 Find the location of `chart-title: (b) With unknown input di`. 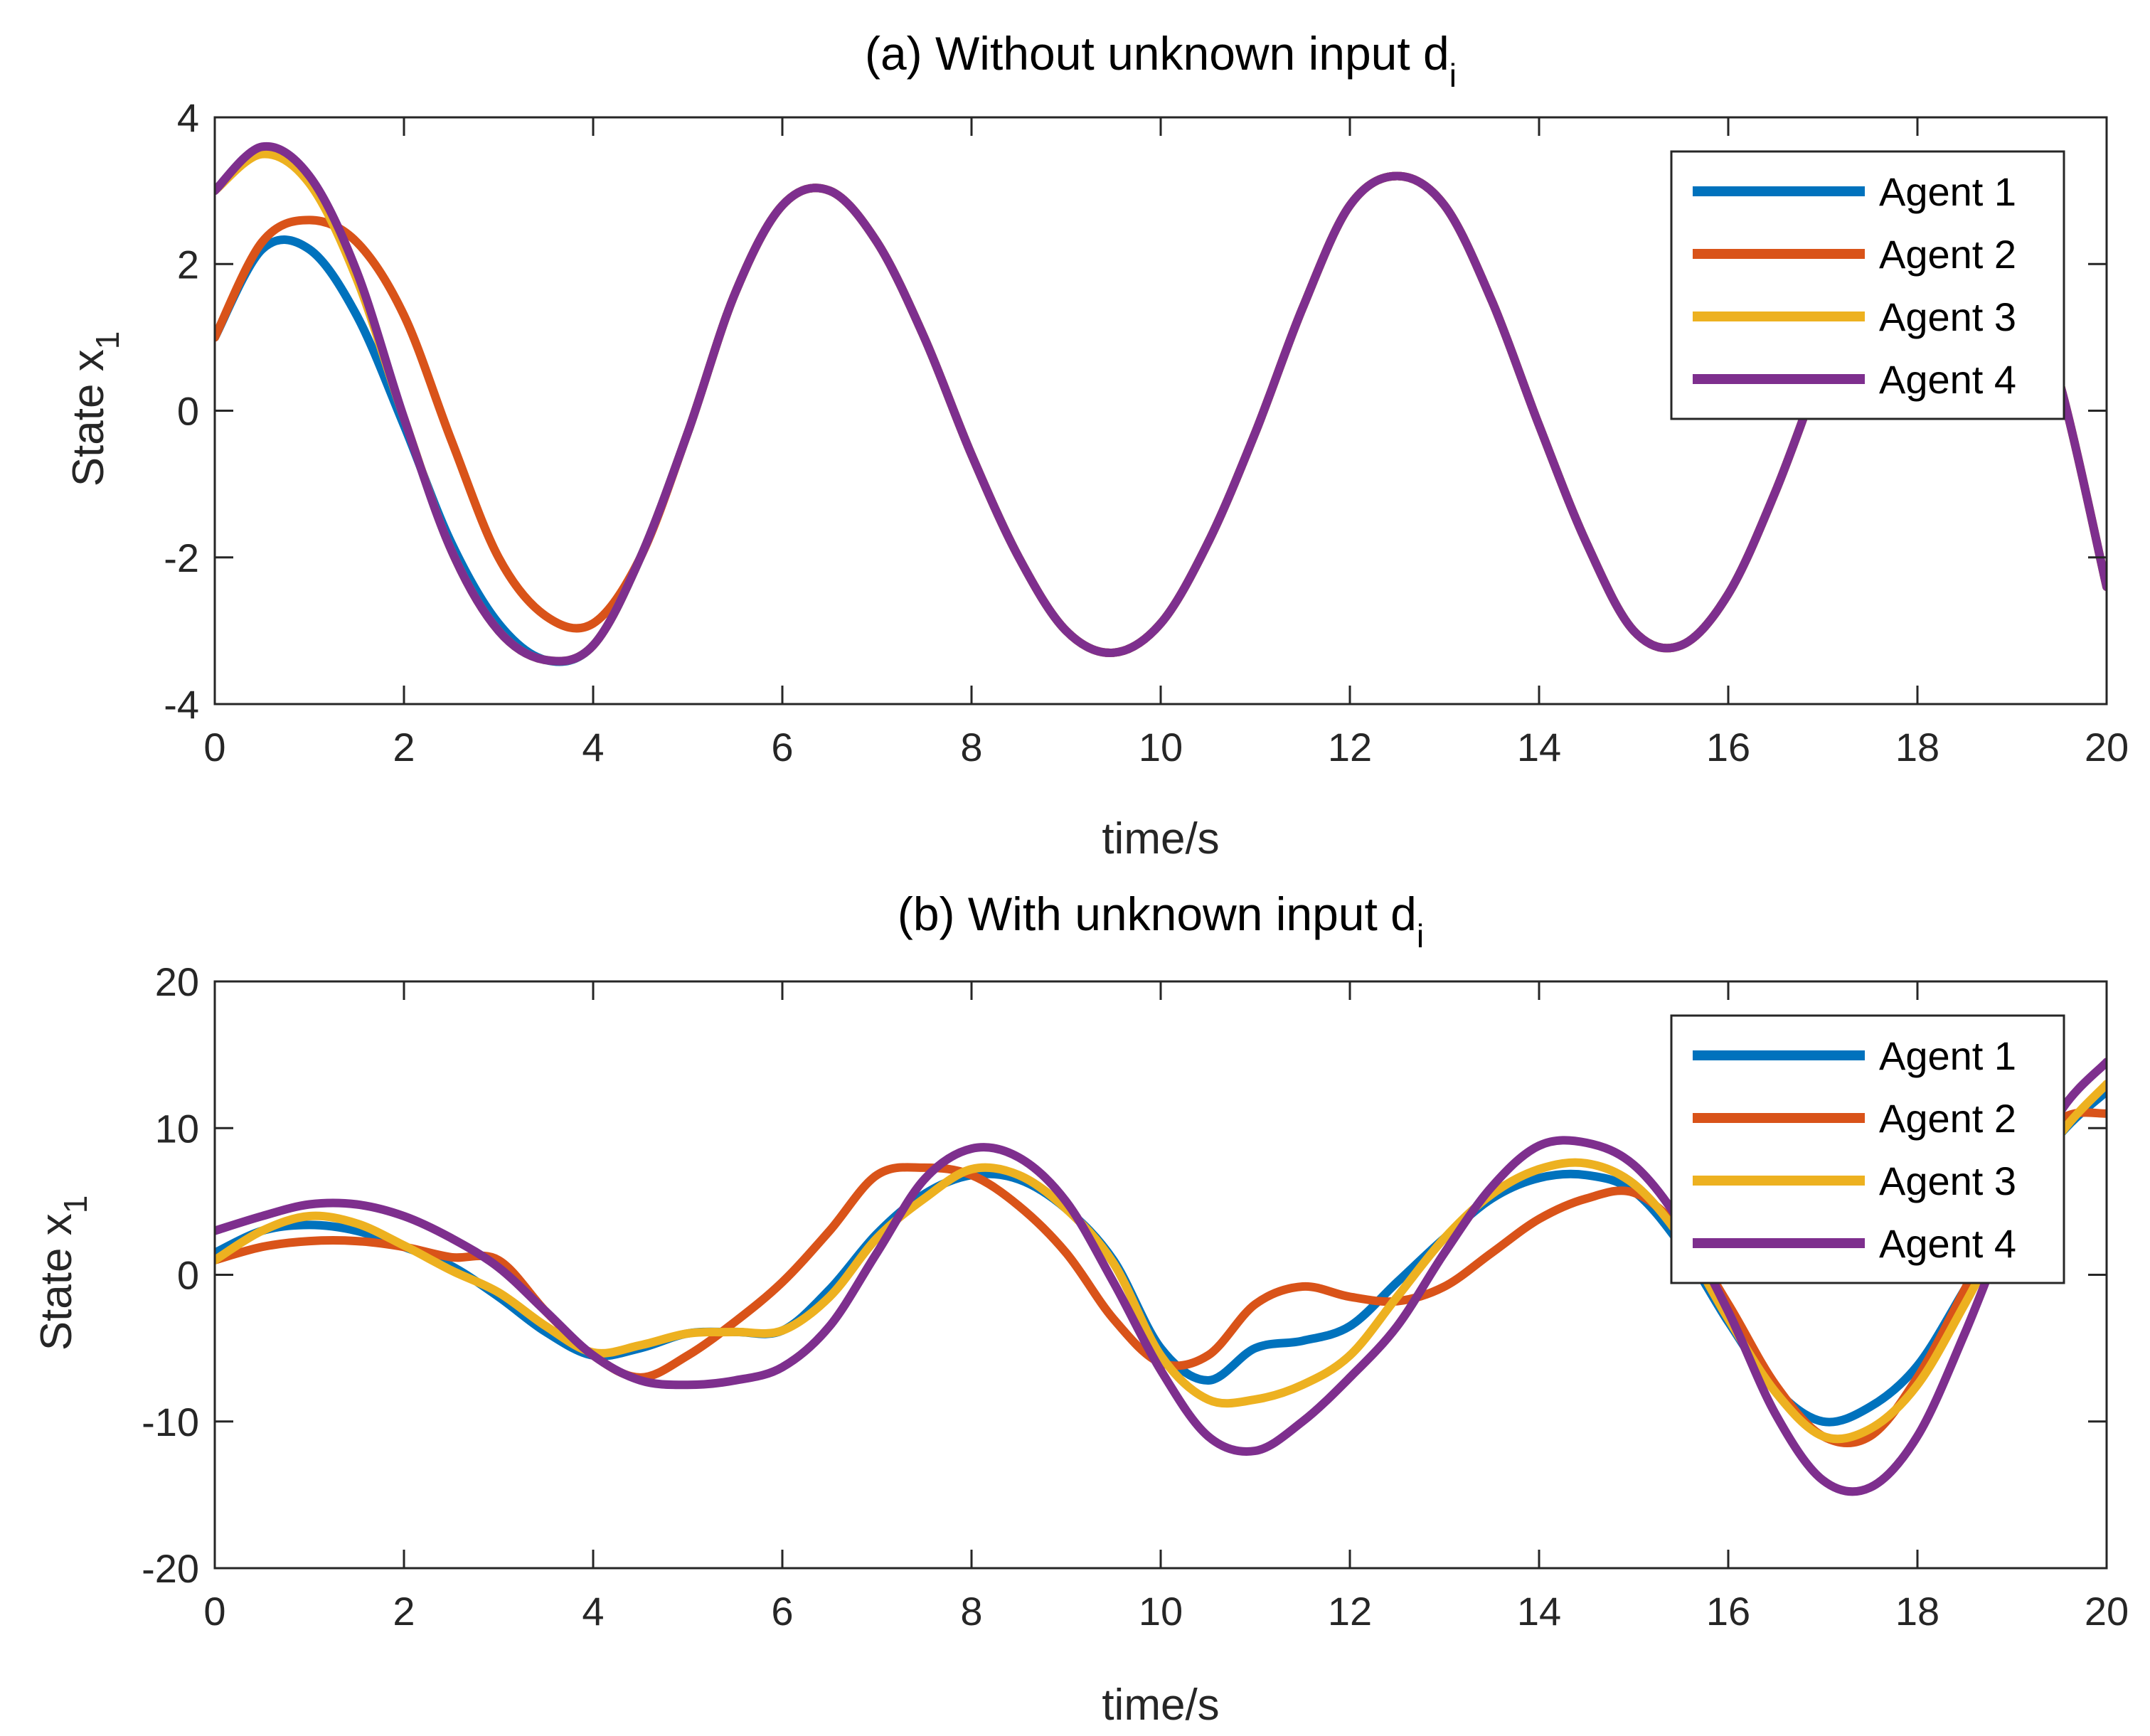

chart-title: (b) With unknown input di is located at coordinates (1161, 921).